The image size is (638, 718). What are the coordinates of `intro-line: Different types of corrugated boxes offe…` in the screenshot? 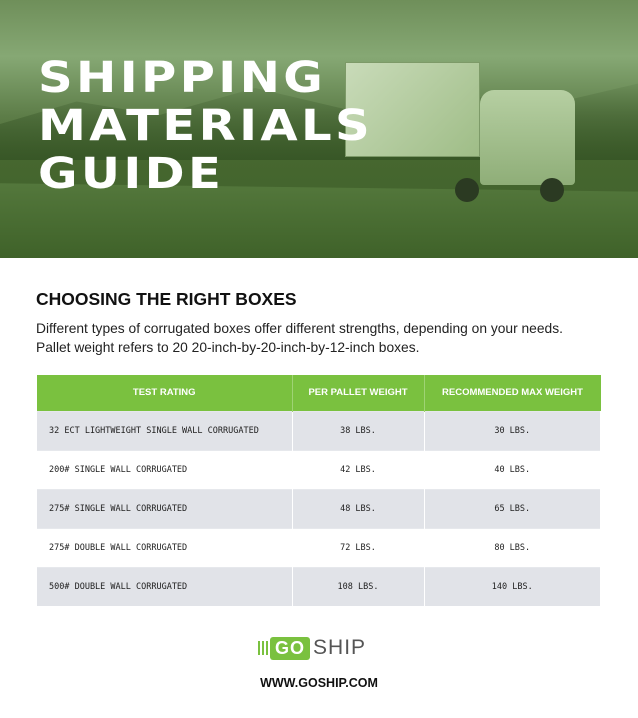 It's located at (299, 328).